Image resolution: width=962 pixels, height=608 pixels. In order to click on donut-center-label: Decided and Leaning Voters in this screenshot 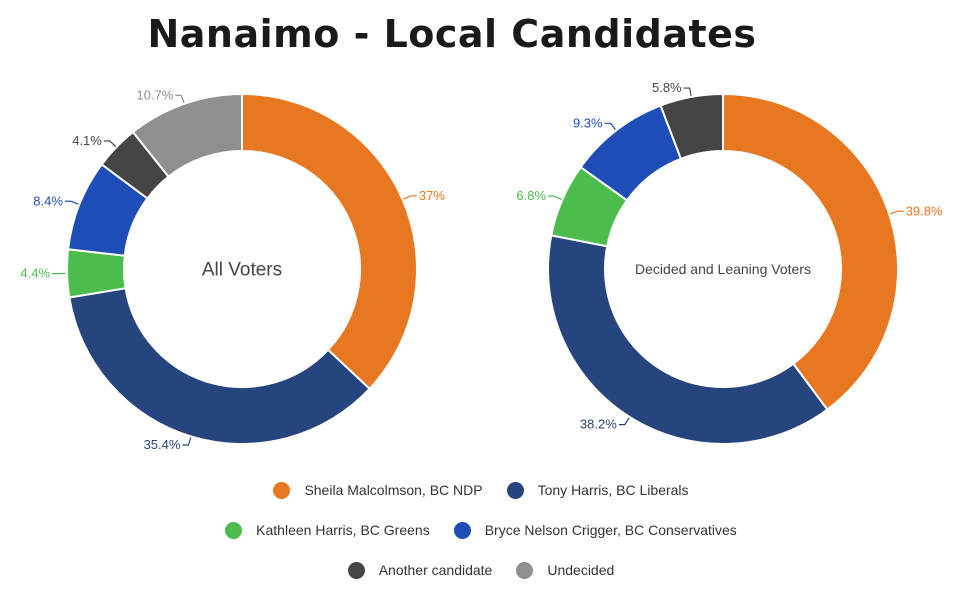, I will do `click(723, 269)`.